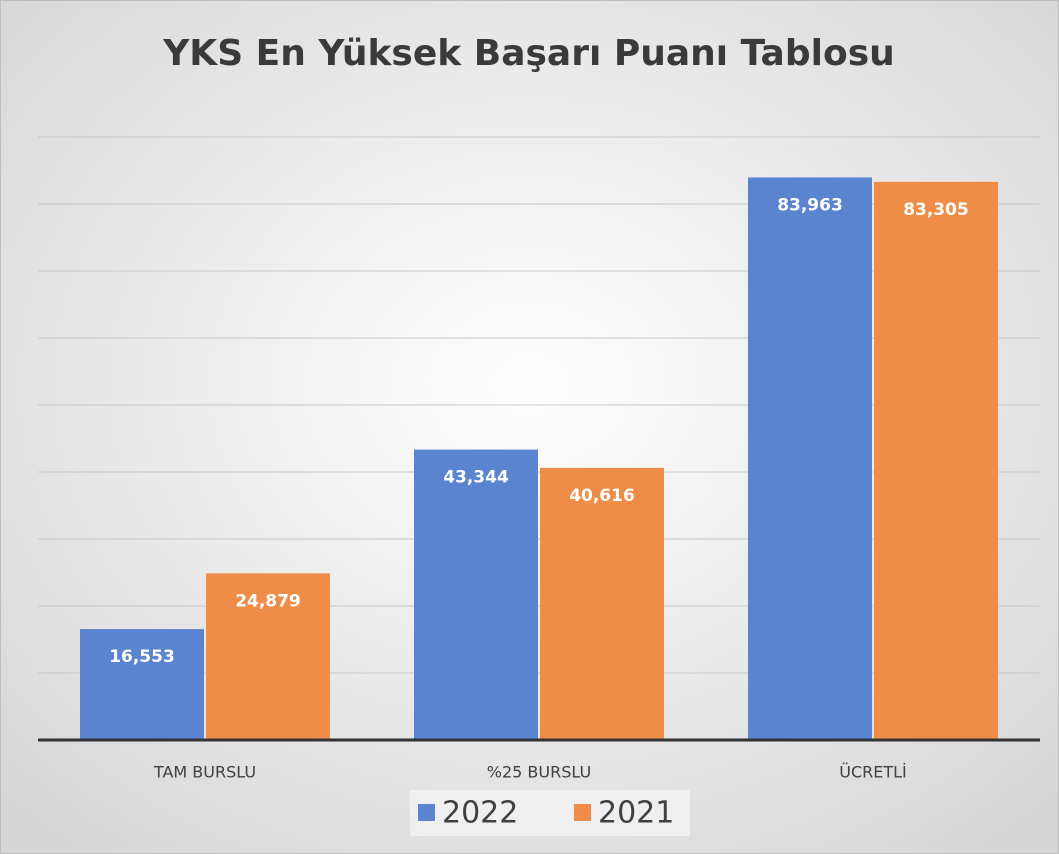 Image resolution: width=1059 pixels, height=854 pixels. What do you see at coordinates (268, 601) in the screenshot?
I see `data-label: 24,879` at bounding box center [268, 601].